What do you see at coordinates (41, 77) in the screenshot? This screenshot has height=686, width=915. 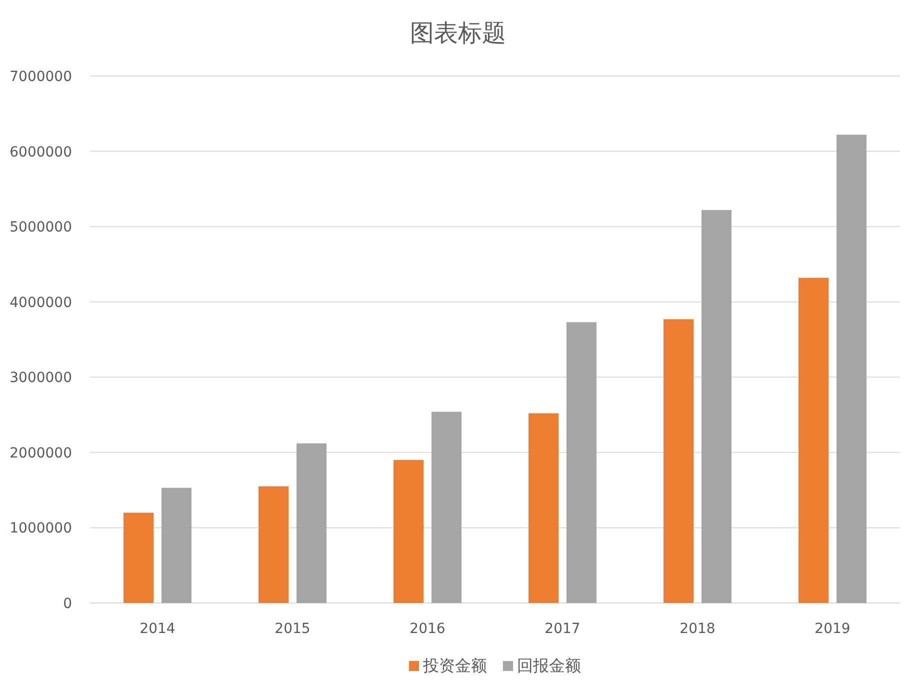 I see `y-tick-label: 7000000` at bounding box center [41, 77].